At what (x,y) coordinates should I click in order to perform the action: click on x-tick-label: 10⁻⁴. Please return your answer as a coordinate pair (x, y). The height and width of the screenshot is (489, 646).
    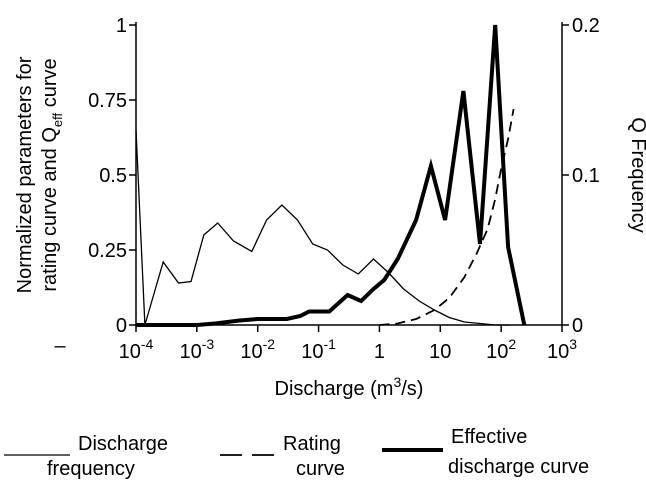
    Looking at the image, I should click on (136, 349).